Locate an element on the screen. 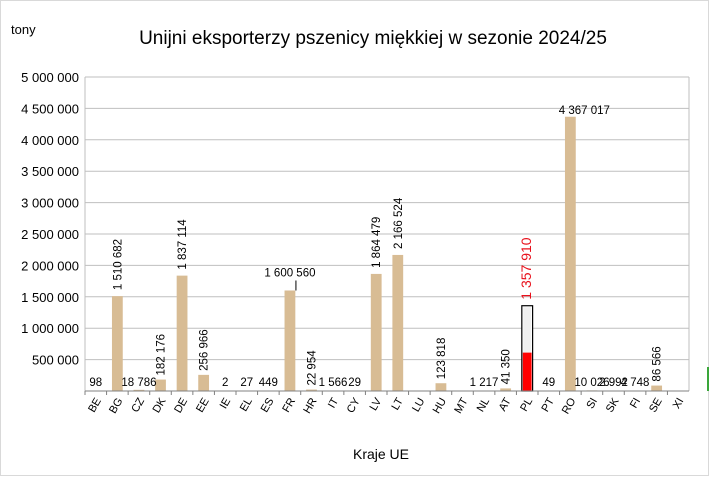  y-tick-label: 500 000 is located at coordinates (55, 360).